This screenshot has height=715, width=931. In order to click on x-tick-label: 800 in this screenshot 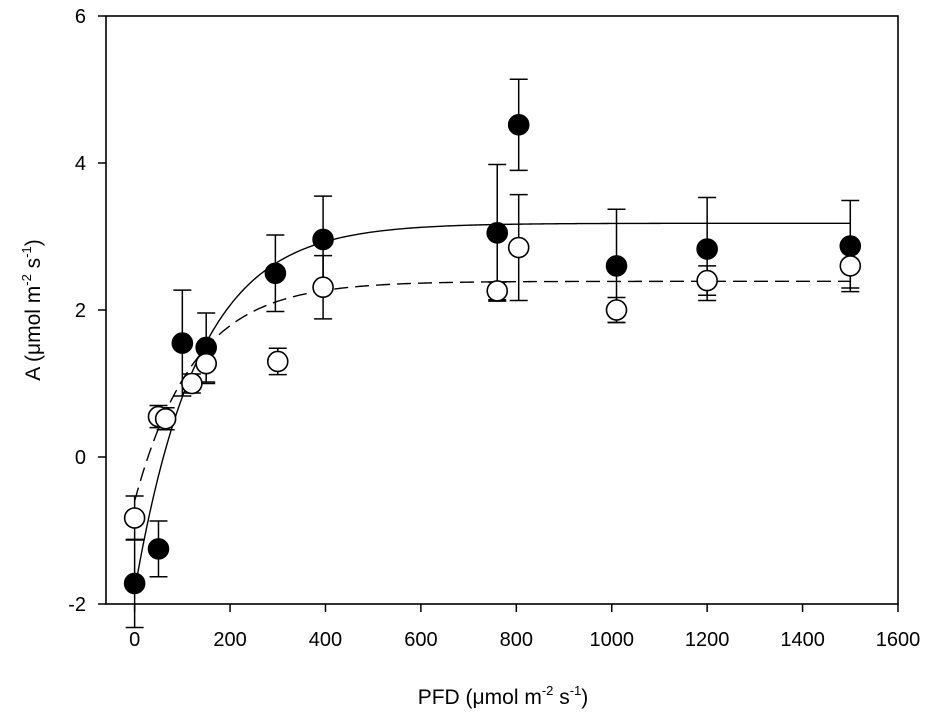, I will do `click(516, 640)`.